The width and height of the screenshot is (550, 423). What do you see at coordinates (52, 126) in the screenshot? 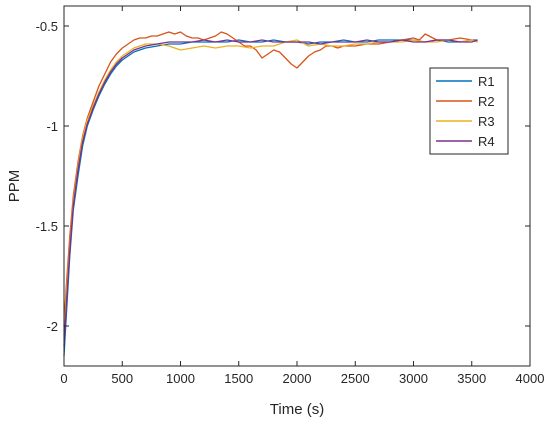
I see `y-tick-label: -1` at bounding box center [52, 126].